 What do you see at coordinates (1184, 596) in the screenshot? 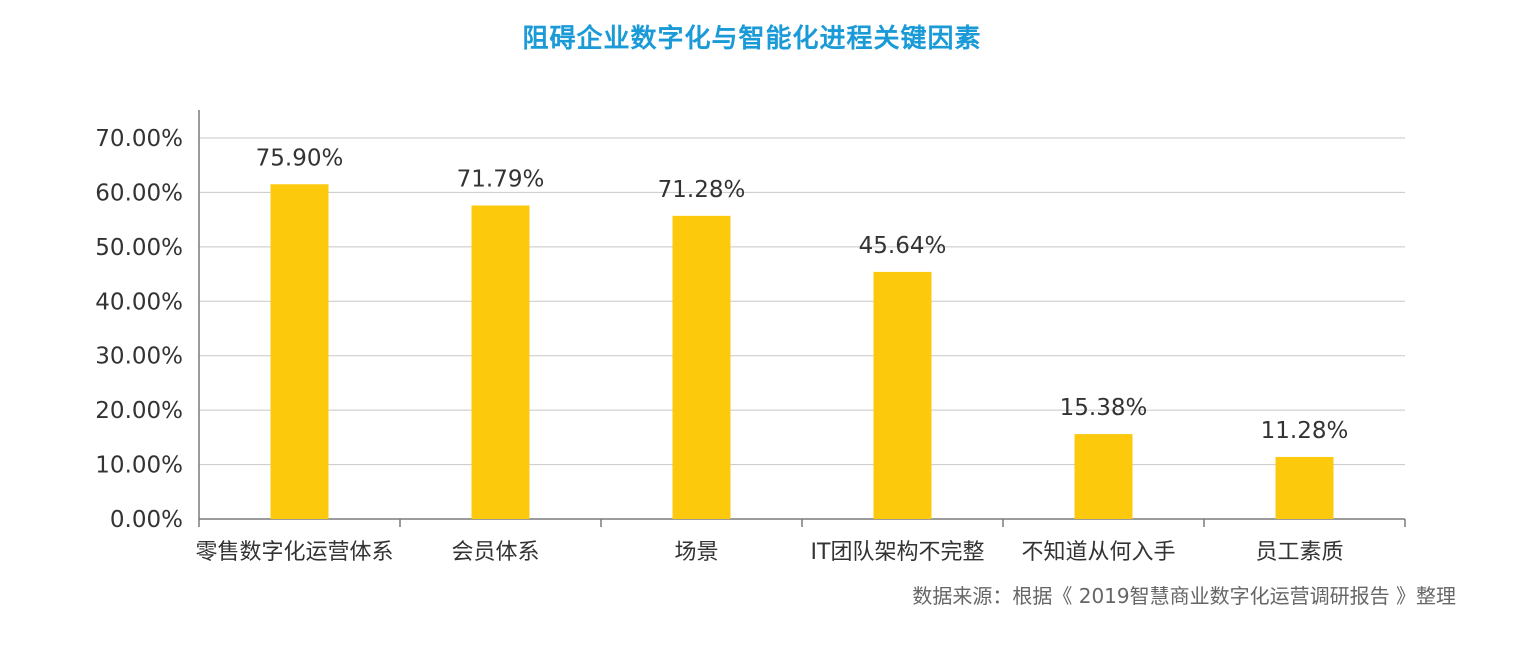
I see `source-note: 数据来源：根据《 2019智慧商业数字化运营调研报告 》整理` at bounding box center [1184, 596].